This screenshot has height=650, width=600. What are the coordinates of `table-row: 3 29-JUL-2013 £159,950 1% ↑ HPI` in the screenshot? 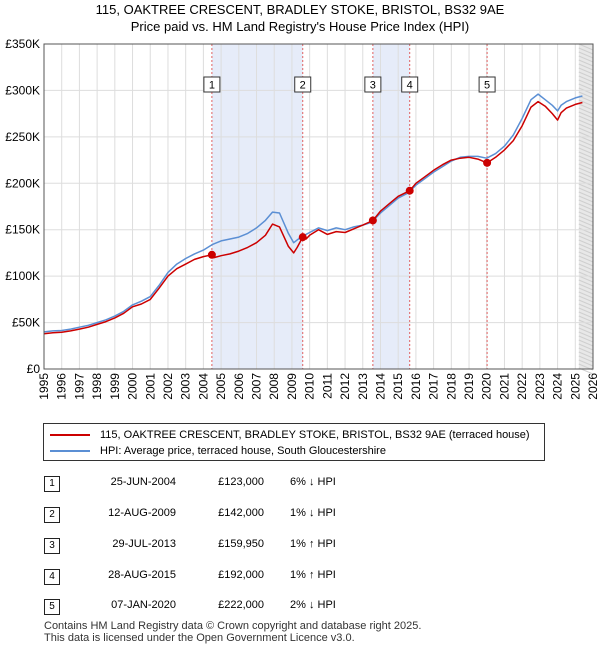 It's located at (300, 547).